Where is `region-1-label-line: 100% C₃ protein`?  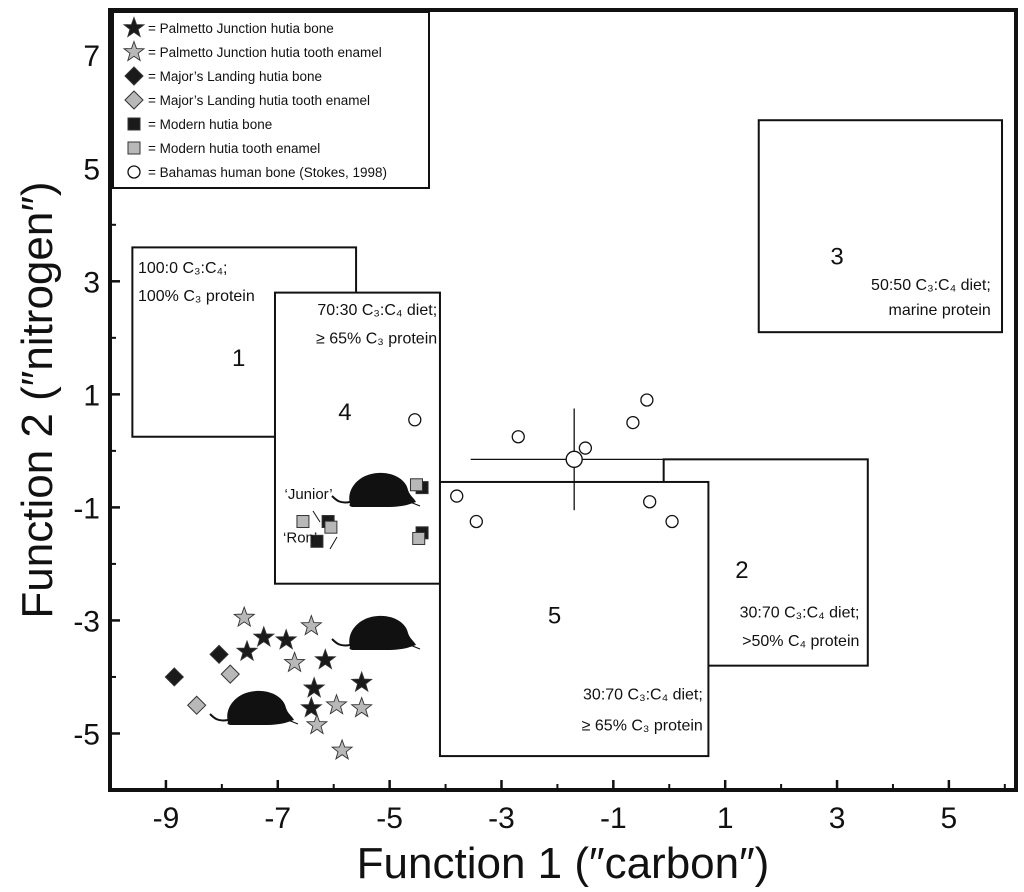
region-1-label-line: 100% C₃ protein is located at coordinates (196, 296).